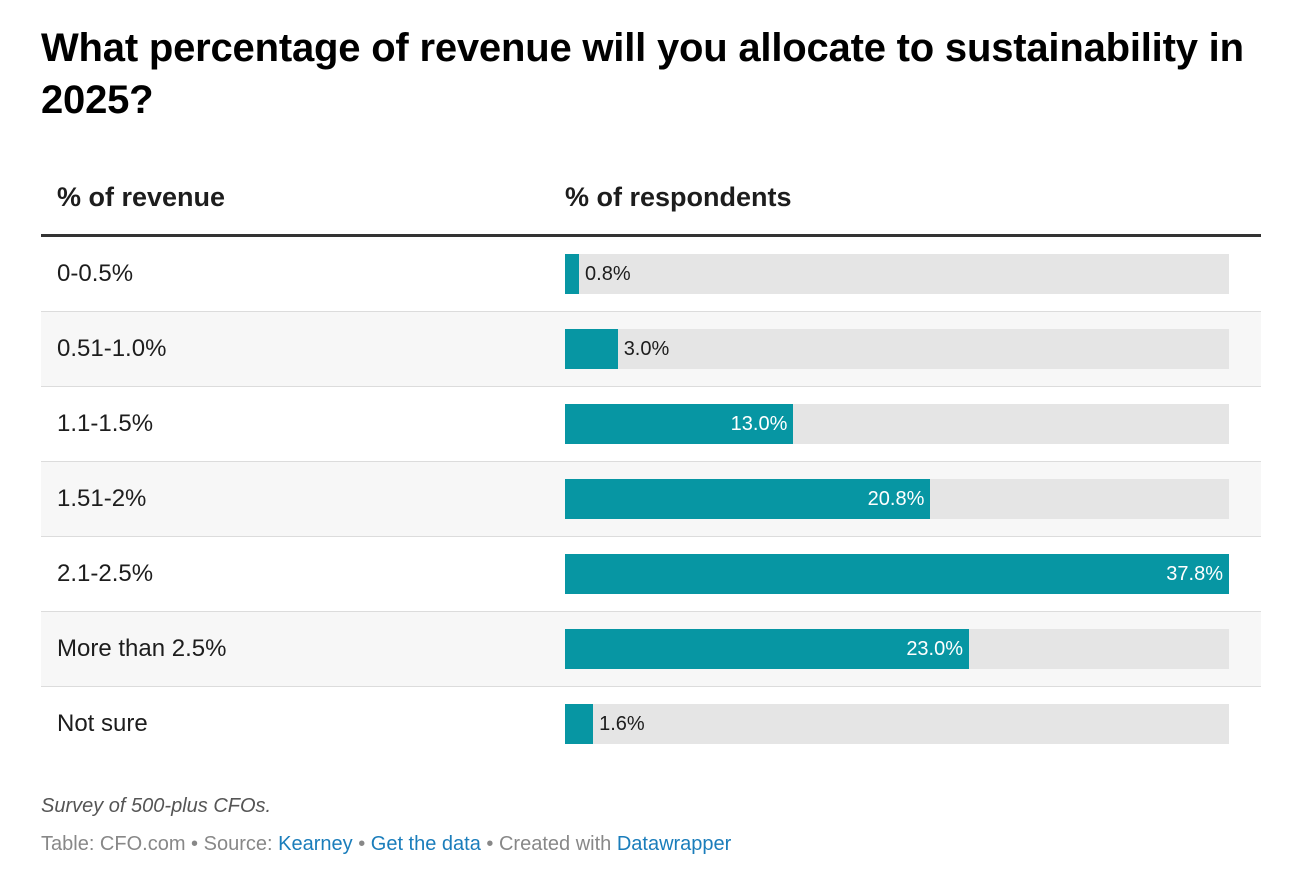 The image size is (1292, 885). What do you see at coordinates (95, 273) in the screenshot?
I see `category-label: 0-0.5%` at bounding box center [95, 273].